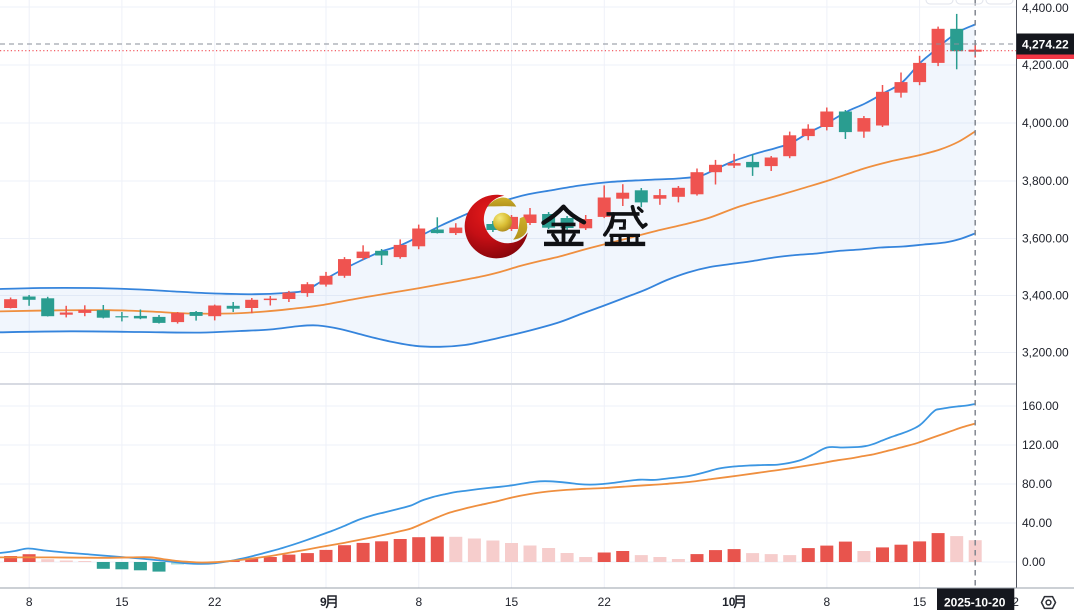  What do you see at coordinates (729, 602) in the screenshot?
I see `svg-text: 10` at bounding box center [729, 602].